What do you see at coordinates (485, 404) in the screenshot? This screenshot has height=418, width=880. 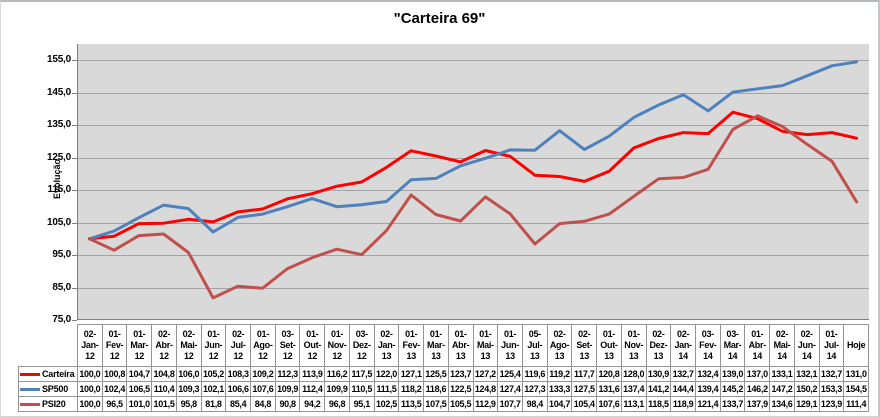 I see `table-cell: 112,9` at bounding box center [485, 404].